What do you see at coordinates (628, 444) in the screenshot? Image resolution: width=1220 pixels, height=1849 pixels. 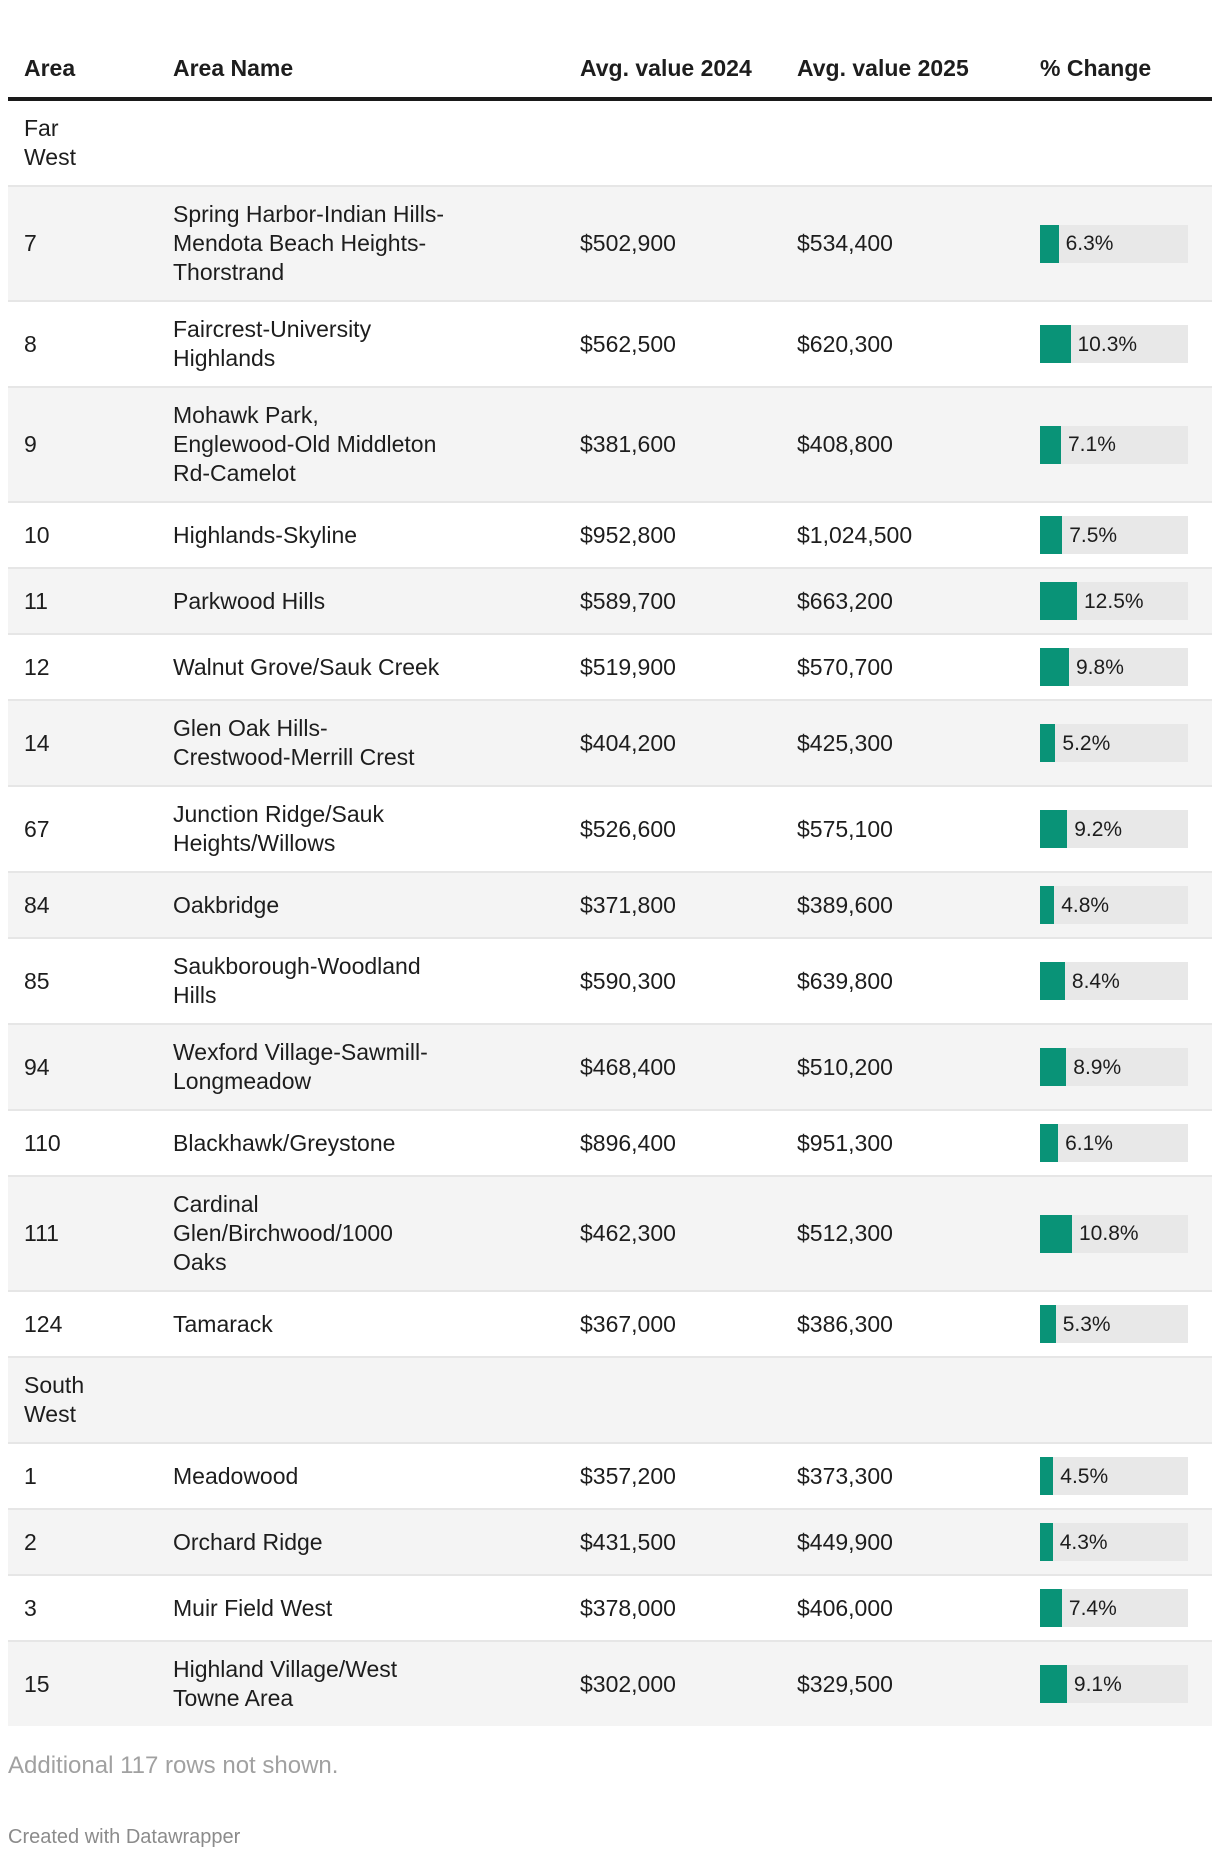 I see `value-2024-cell: $381,600` at bounding box center [628, 444].